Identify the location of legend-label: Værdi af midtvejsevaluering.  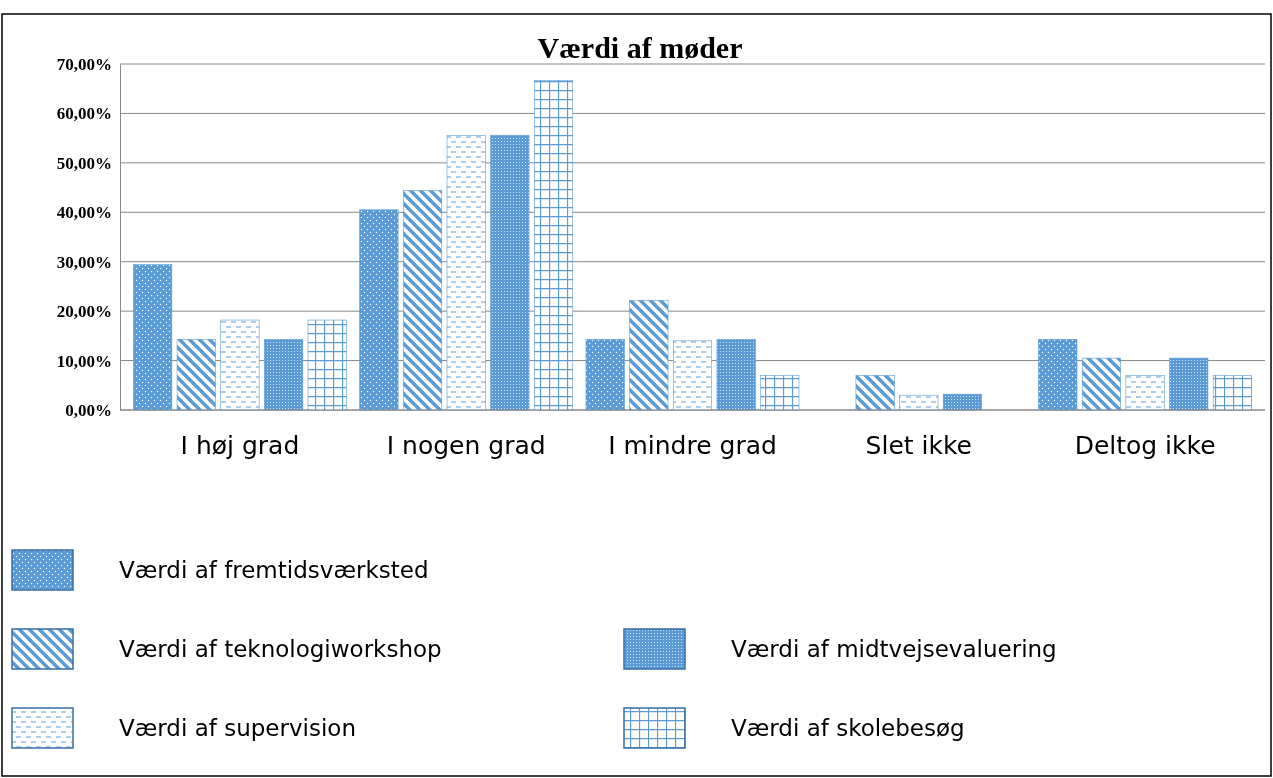
(894, 649).